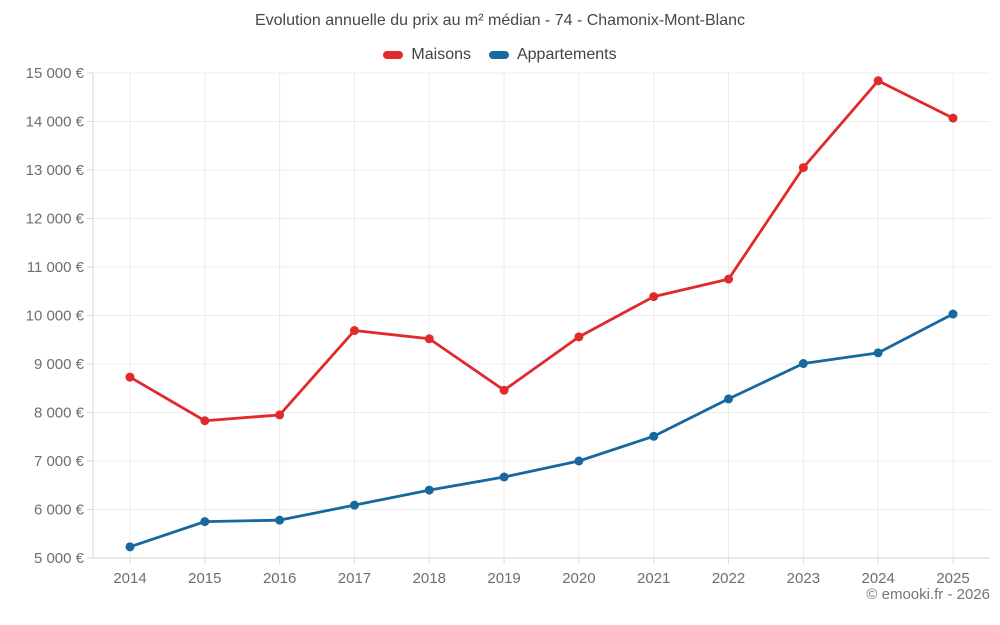 The width and height of the screenshot is (1000, 625). I want to click on data-point-maisons-2018, so click(429, 339).